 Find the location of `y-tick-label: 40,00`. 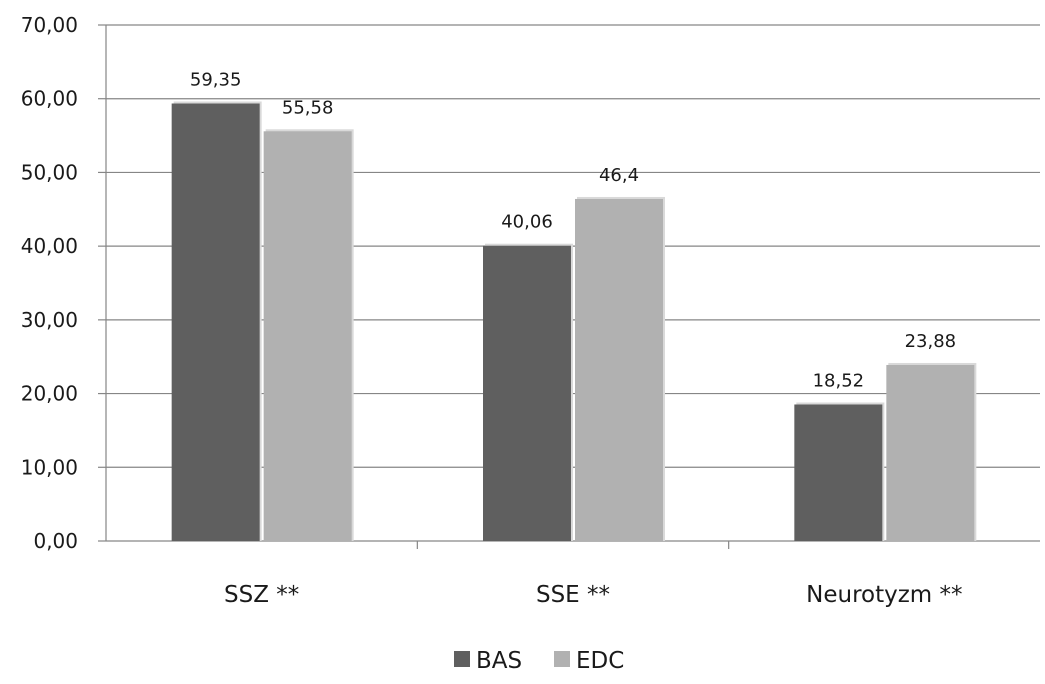

y-tick-label: 40,00 is located at coordinates (49, 246).